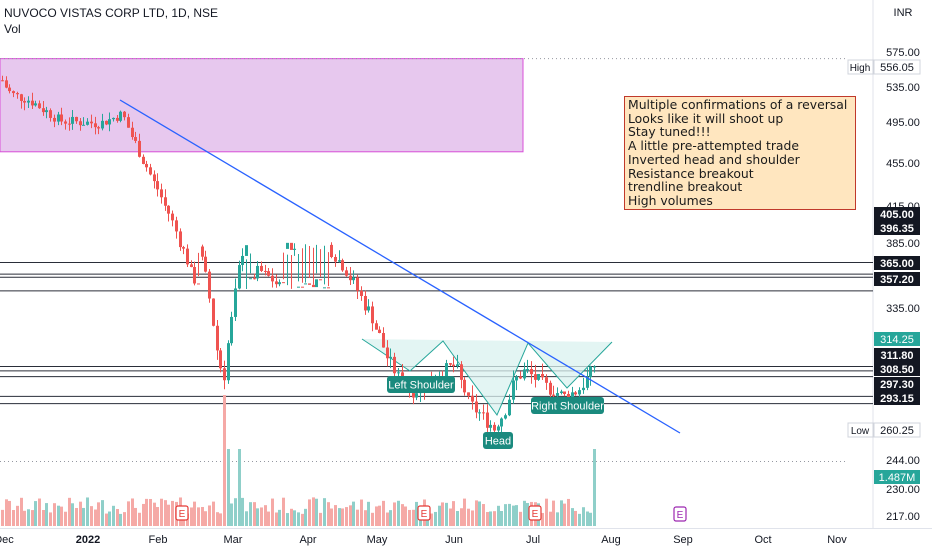 This screenshot has width=932, height=555. I want to click on time-axis-label: Nov, so click(837, 540).